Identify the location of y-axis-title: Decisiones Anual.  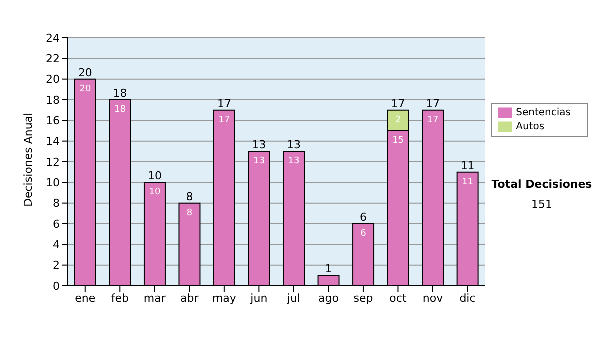
(28, 159).